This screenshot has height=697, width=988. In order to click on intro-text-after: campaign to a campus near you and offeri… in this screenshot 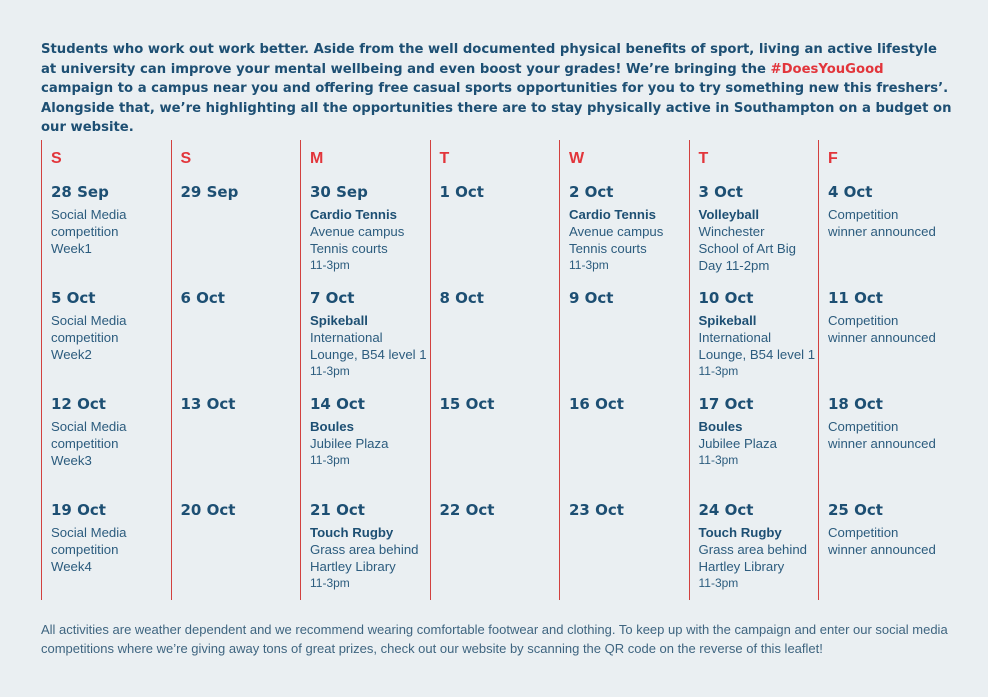, I will do `click(496, 108)`.